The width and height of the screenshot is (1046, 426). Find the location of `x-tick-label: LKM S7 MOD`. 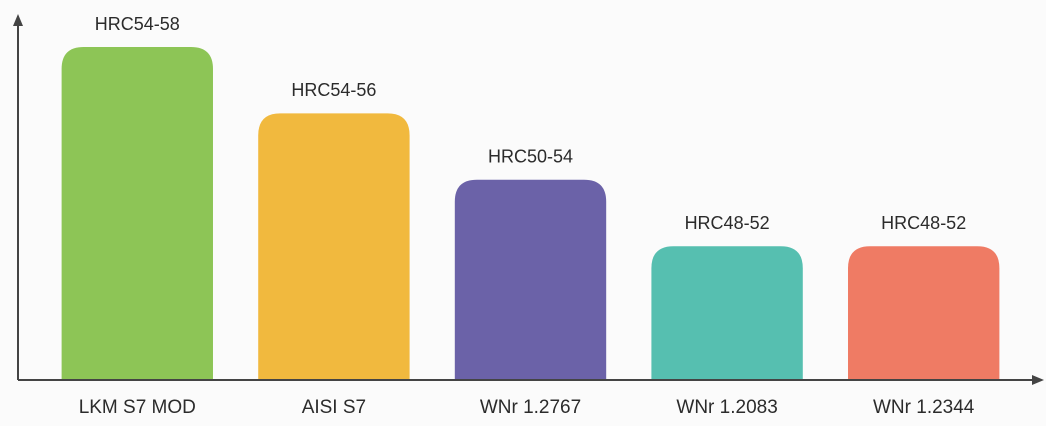

x-tick-label: LKM S7 MOD is located at coordinates (137, 407).